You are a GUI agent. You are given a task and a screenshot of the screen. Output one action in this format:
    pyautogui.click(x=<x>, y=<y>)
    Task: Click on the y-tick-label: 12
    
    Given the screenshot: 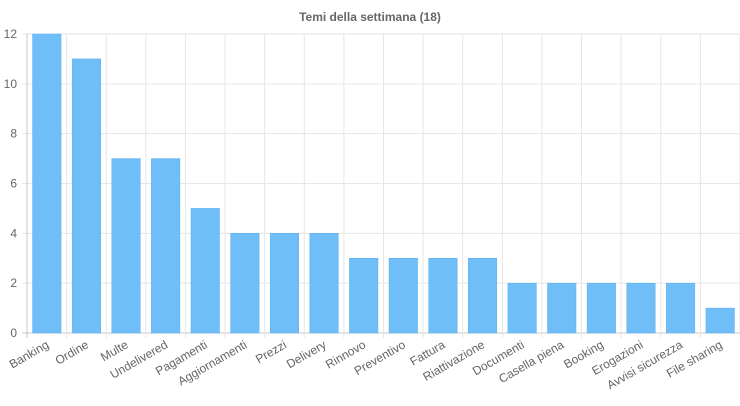 What is the action you would take?
    pyautogui.click(x=11, y=34)
    